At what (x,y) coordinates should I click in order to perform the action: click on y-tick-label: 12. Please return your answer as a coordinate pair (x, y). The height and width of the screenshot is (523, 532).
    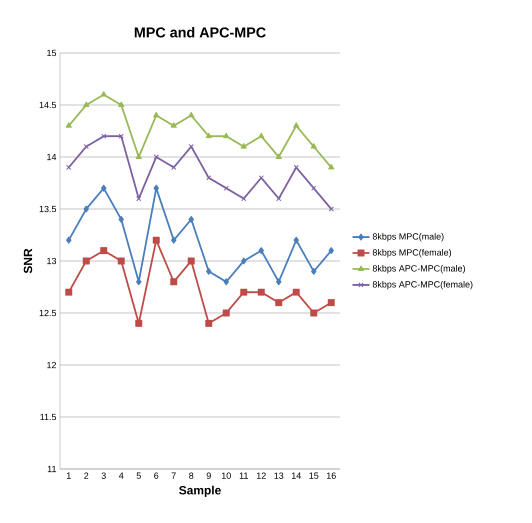
    Looking at the image, I should click on (51, 365).